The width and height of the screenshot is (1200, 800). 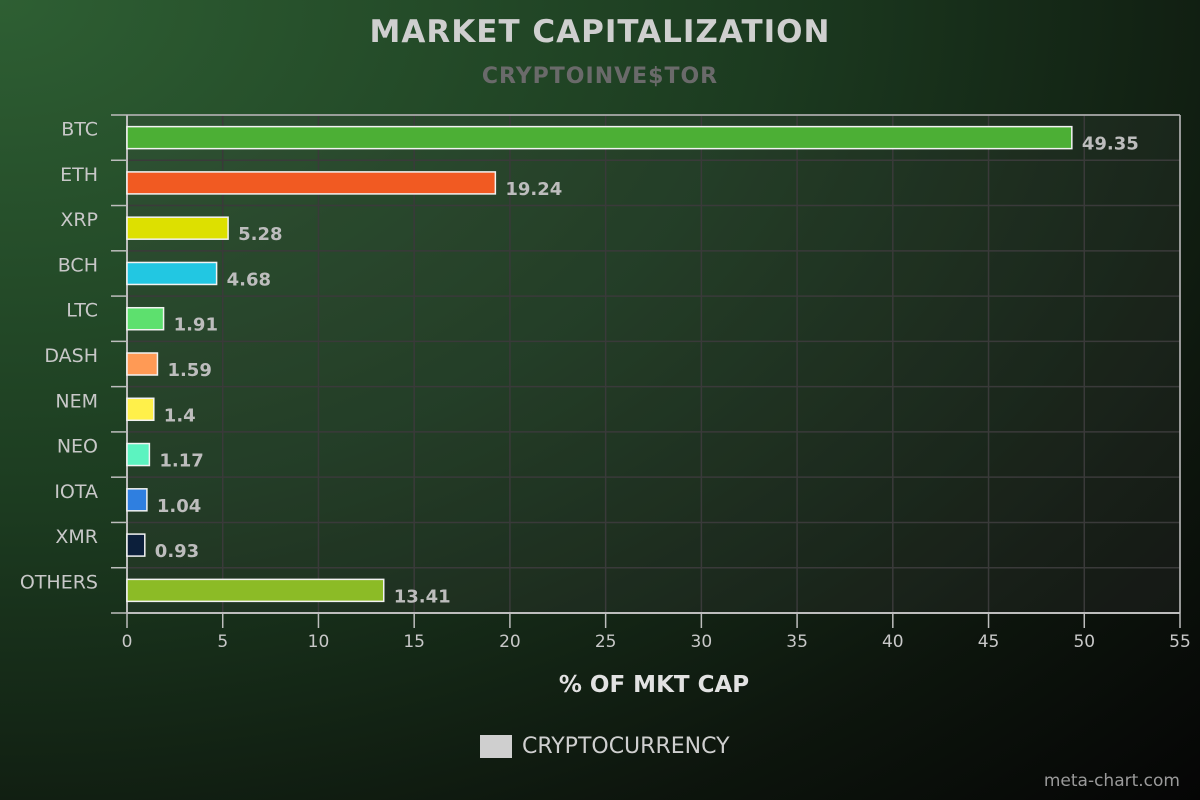 I want to click on bar-iota, so click(x=137, y=500).